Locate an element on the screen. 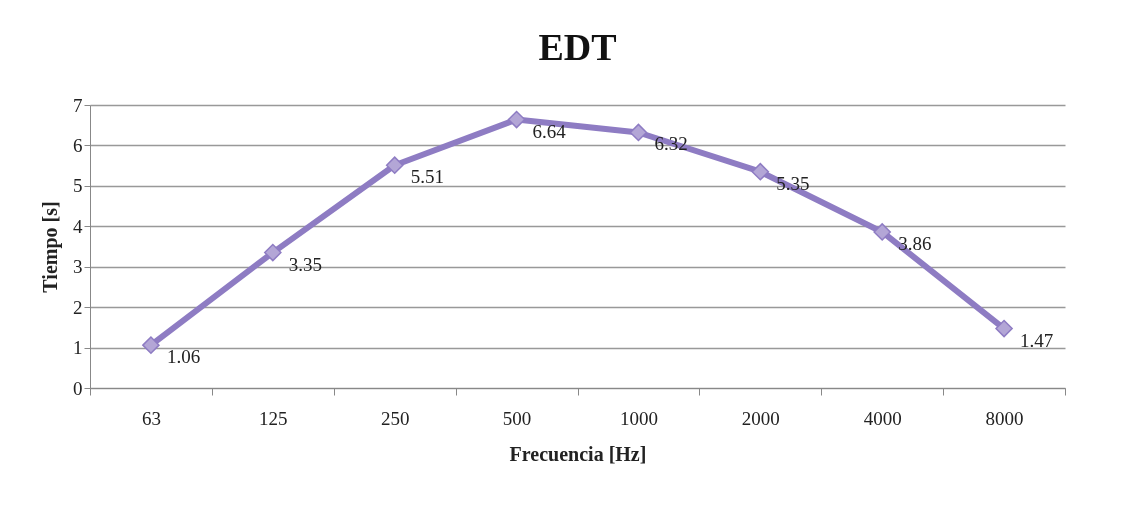 The image size is (1123, 528). y-tick-label: 2 is located at coordinates (78, 307).